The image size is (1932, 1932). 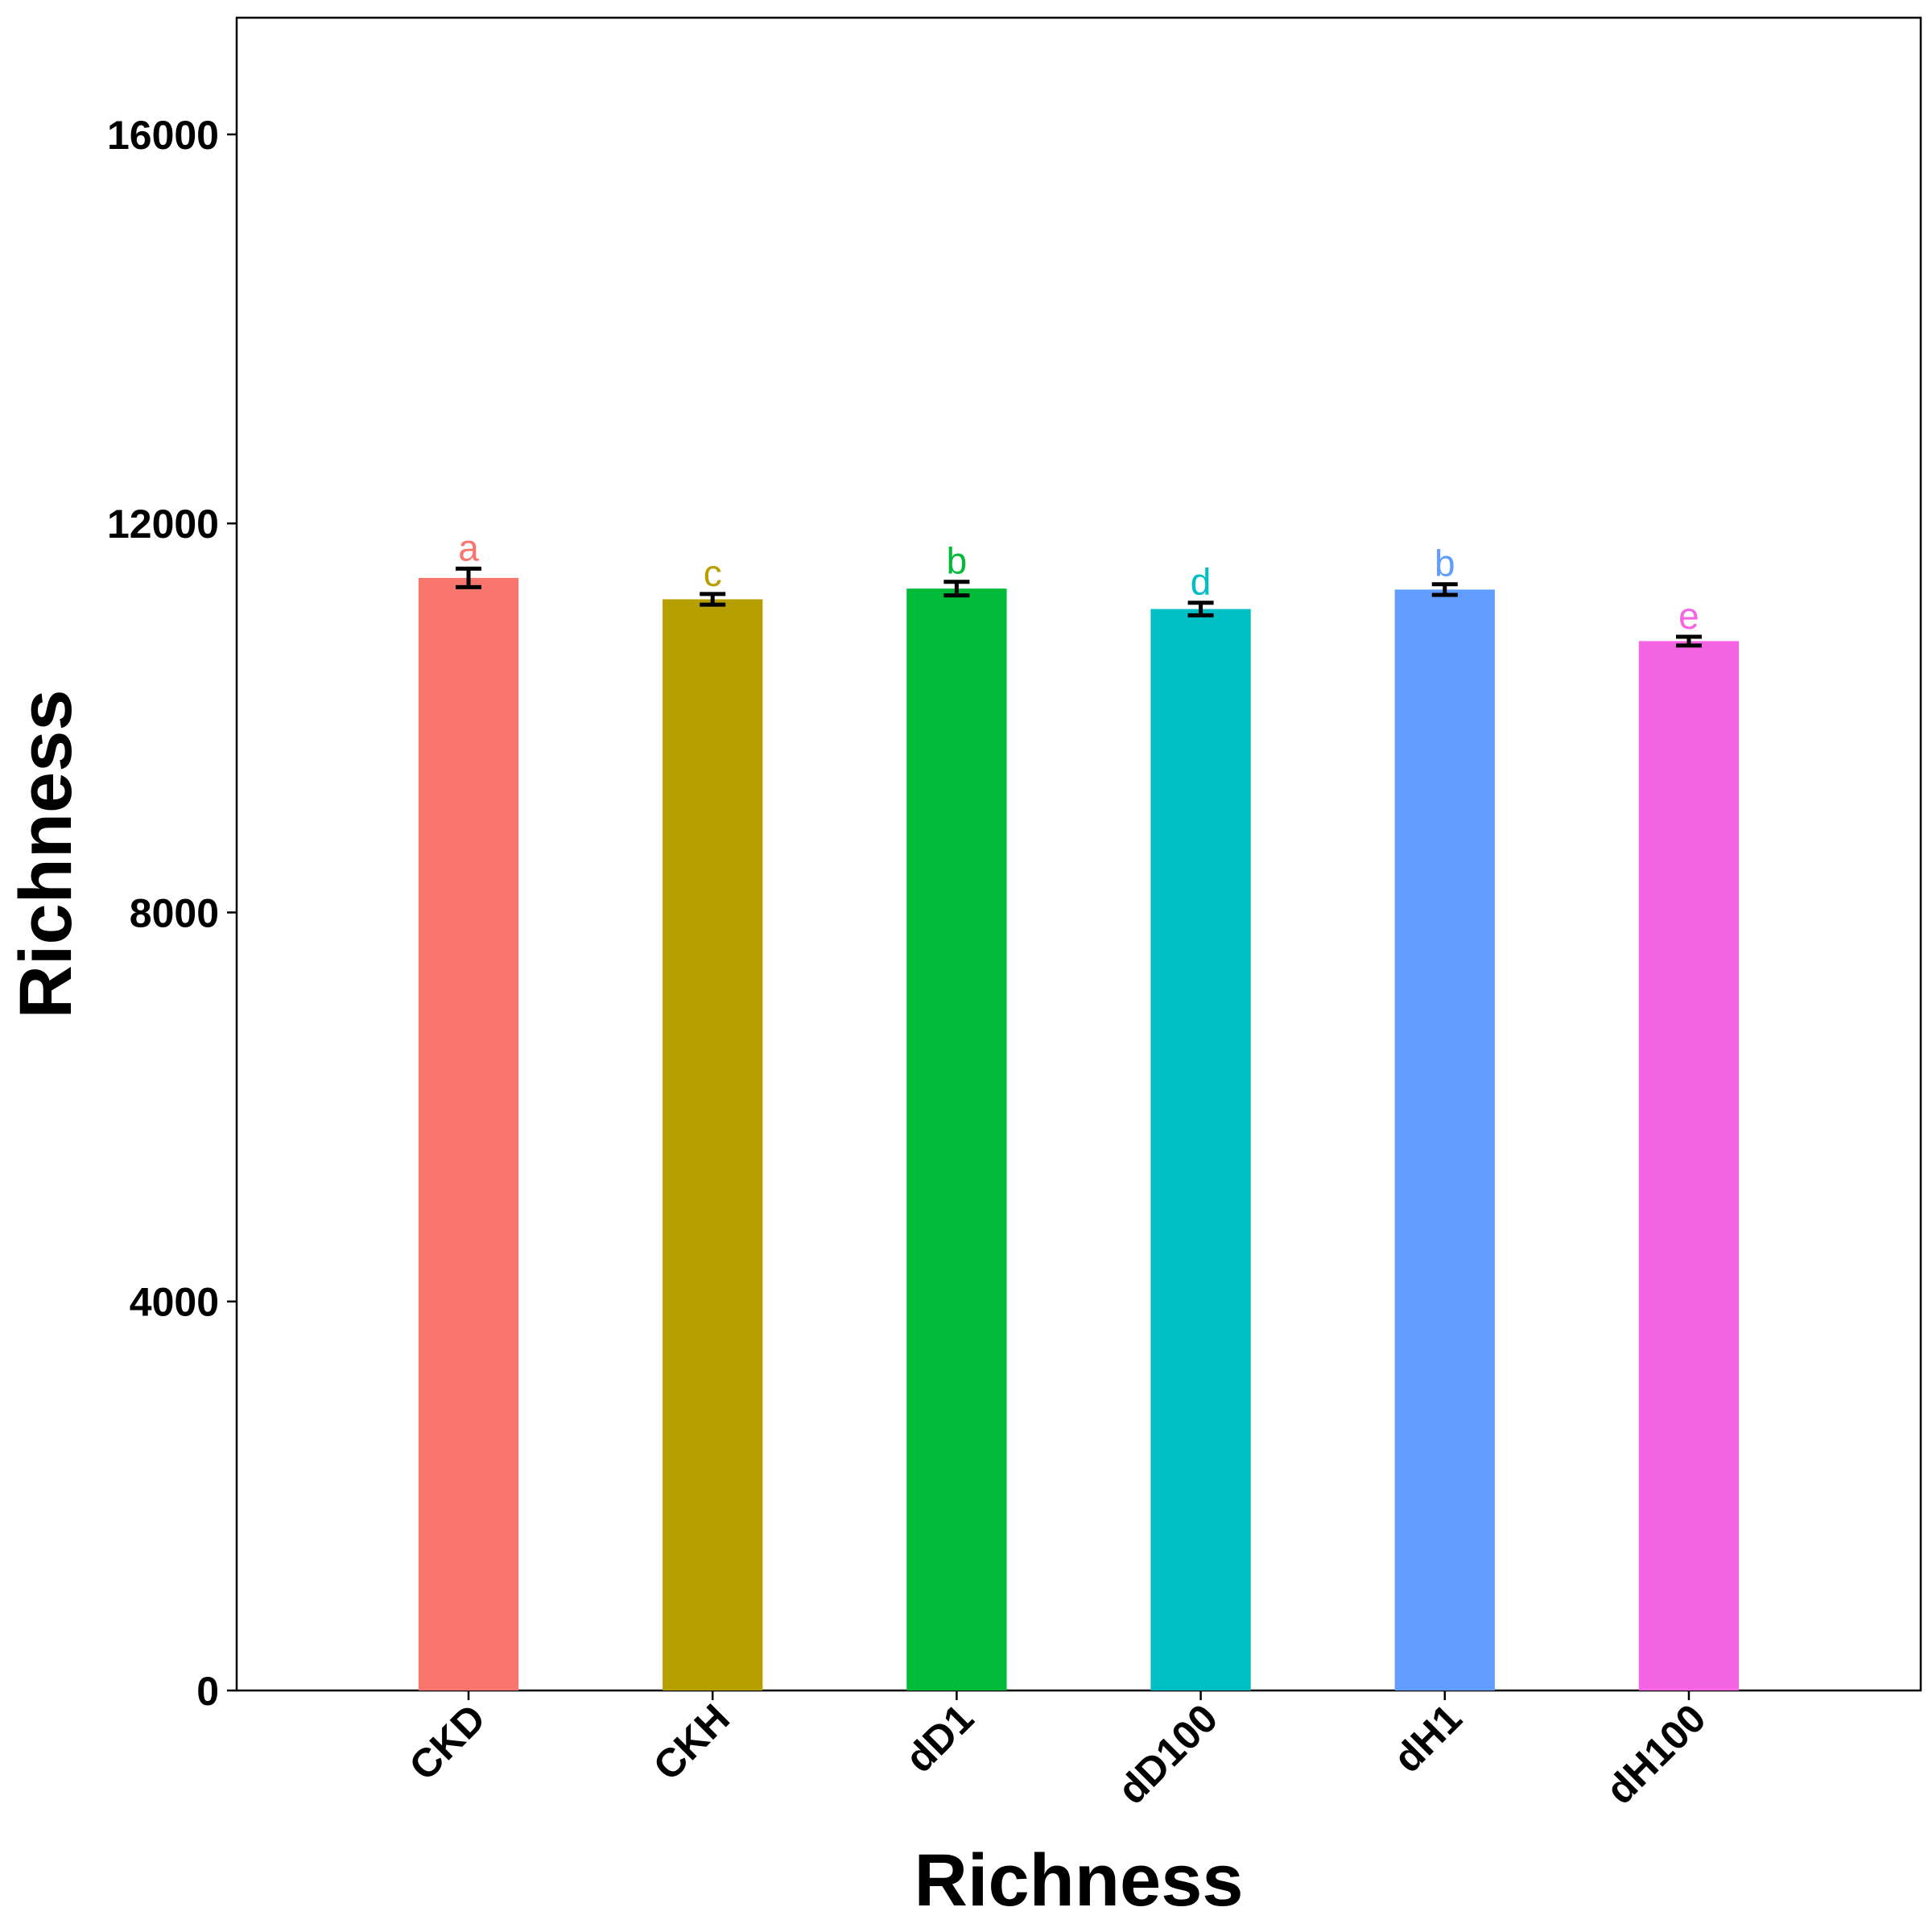 What do you see at coordinates (1689, 1165) in the screenshot?
I see `bar-dH100` at bounding box center [1689, 1165].